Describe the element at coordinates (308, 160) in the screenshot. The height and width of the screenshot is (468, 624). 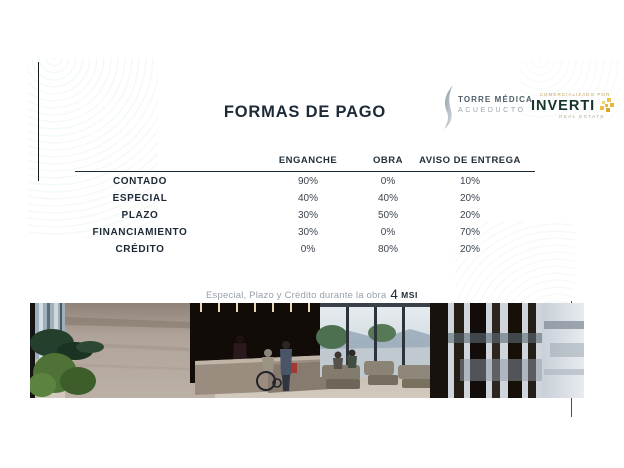
I see `column-header-enganche: ENGANCHE` at that location.